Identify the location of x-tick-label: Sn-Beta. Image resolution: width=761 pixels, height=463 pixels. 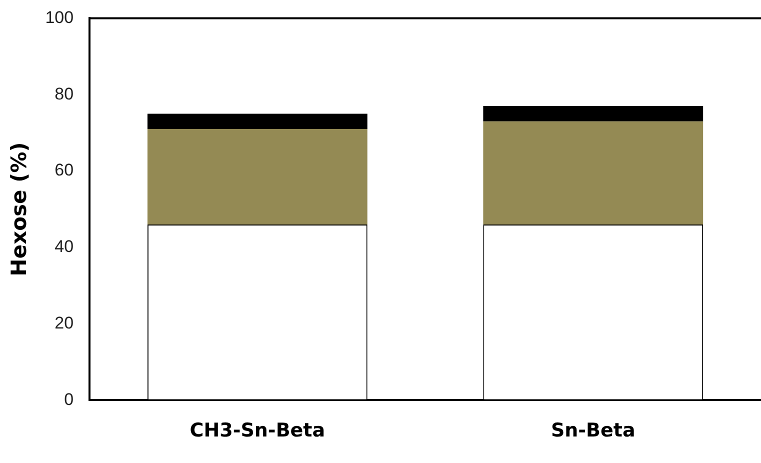
(593, 431).